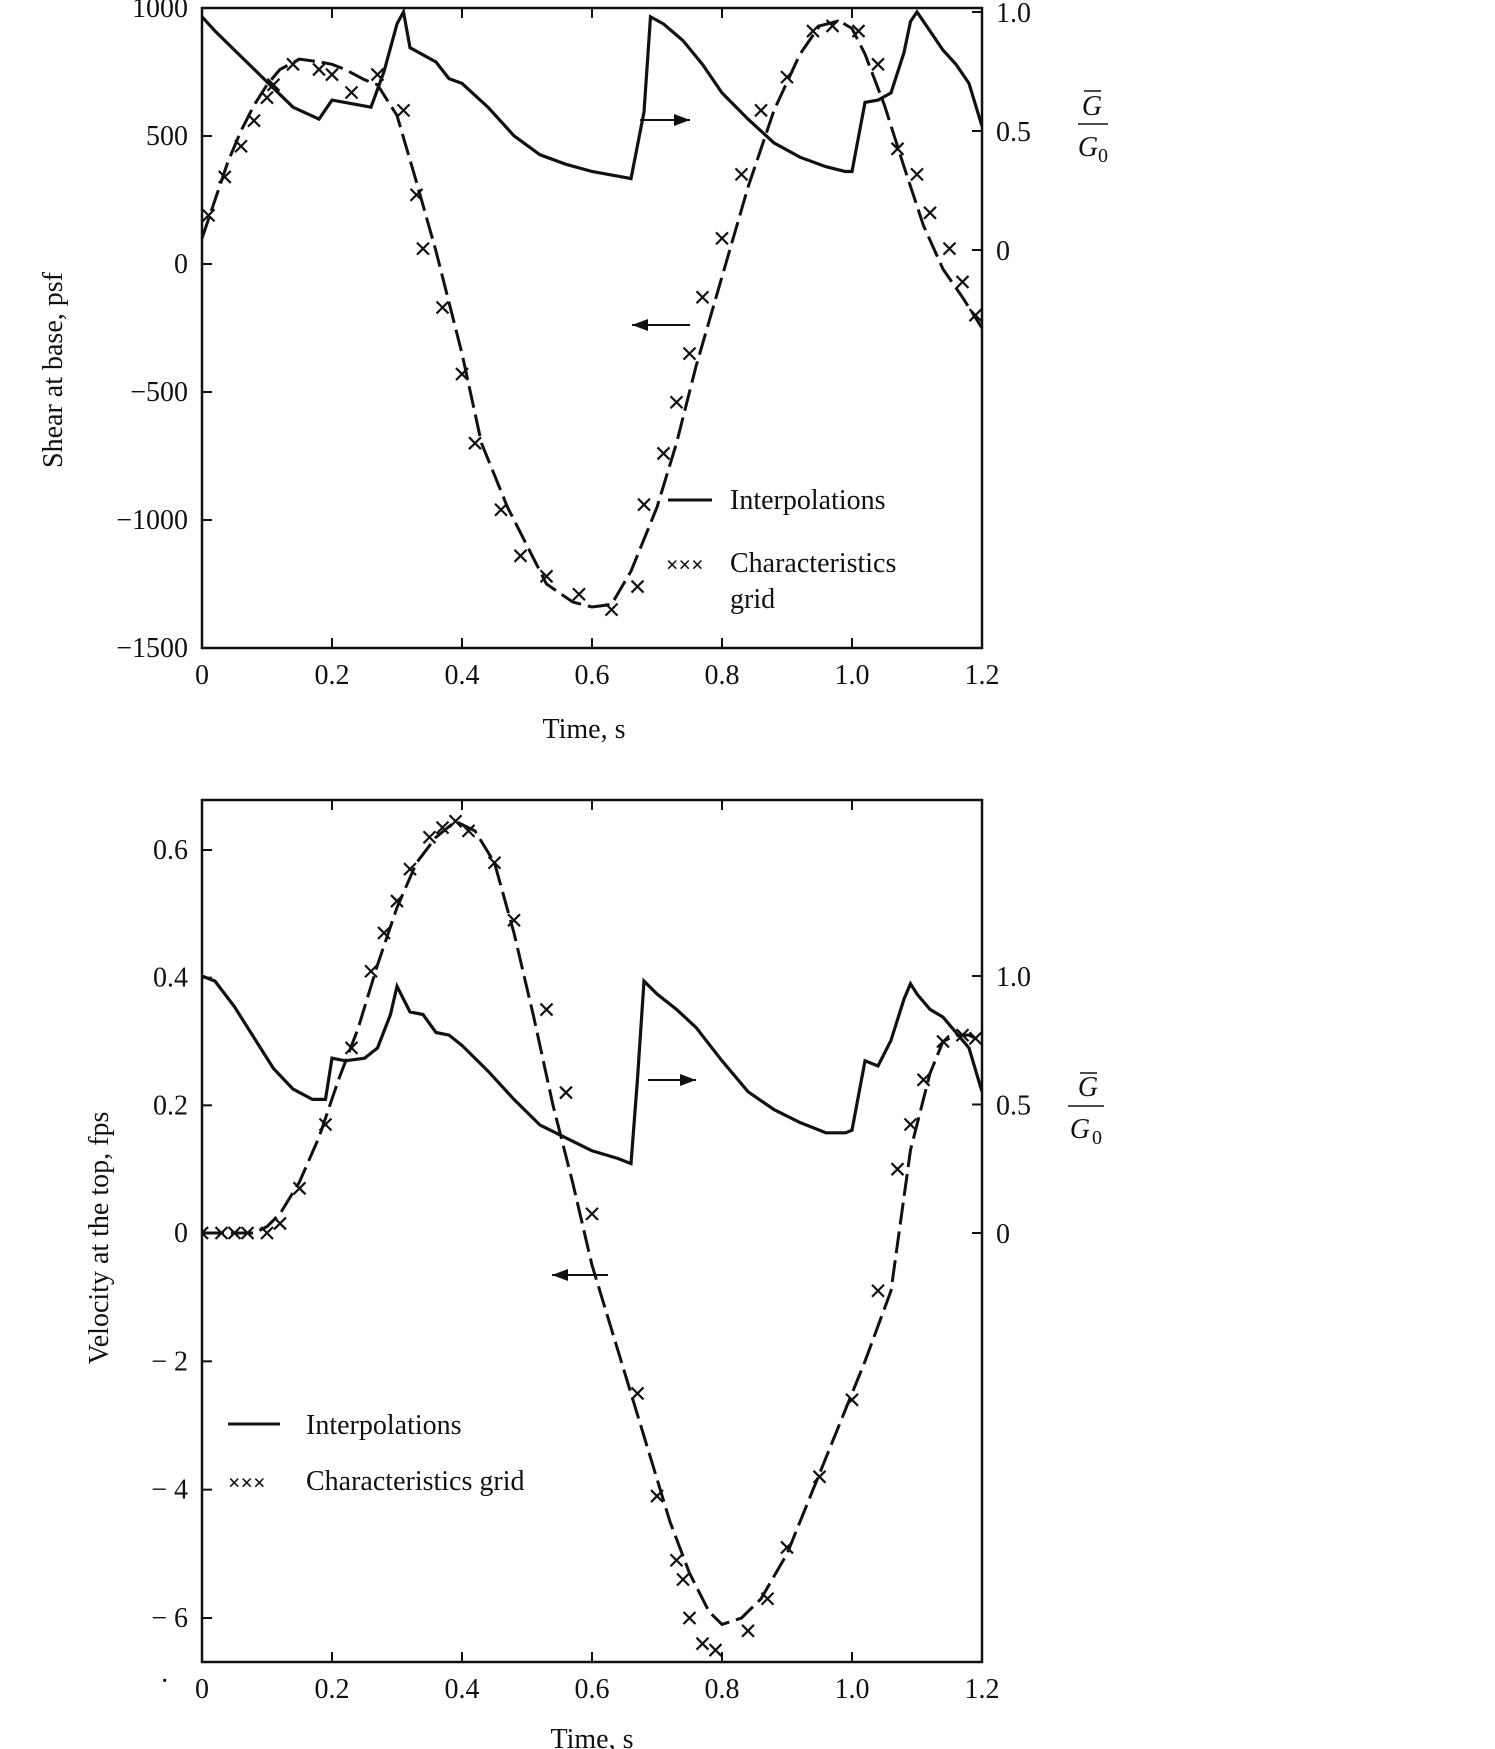 The height and width of the screenshot is (1749, 1495). What do you see at coordinates (1003, 1234) in the screenshot?
I see `velocity-y2-tick-label: 0` at bounding box center [1003, 1234].